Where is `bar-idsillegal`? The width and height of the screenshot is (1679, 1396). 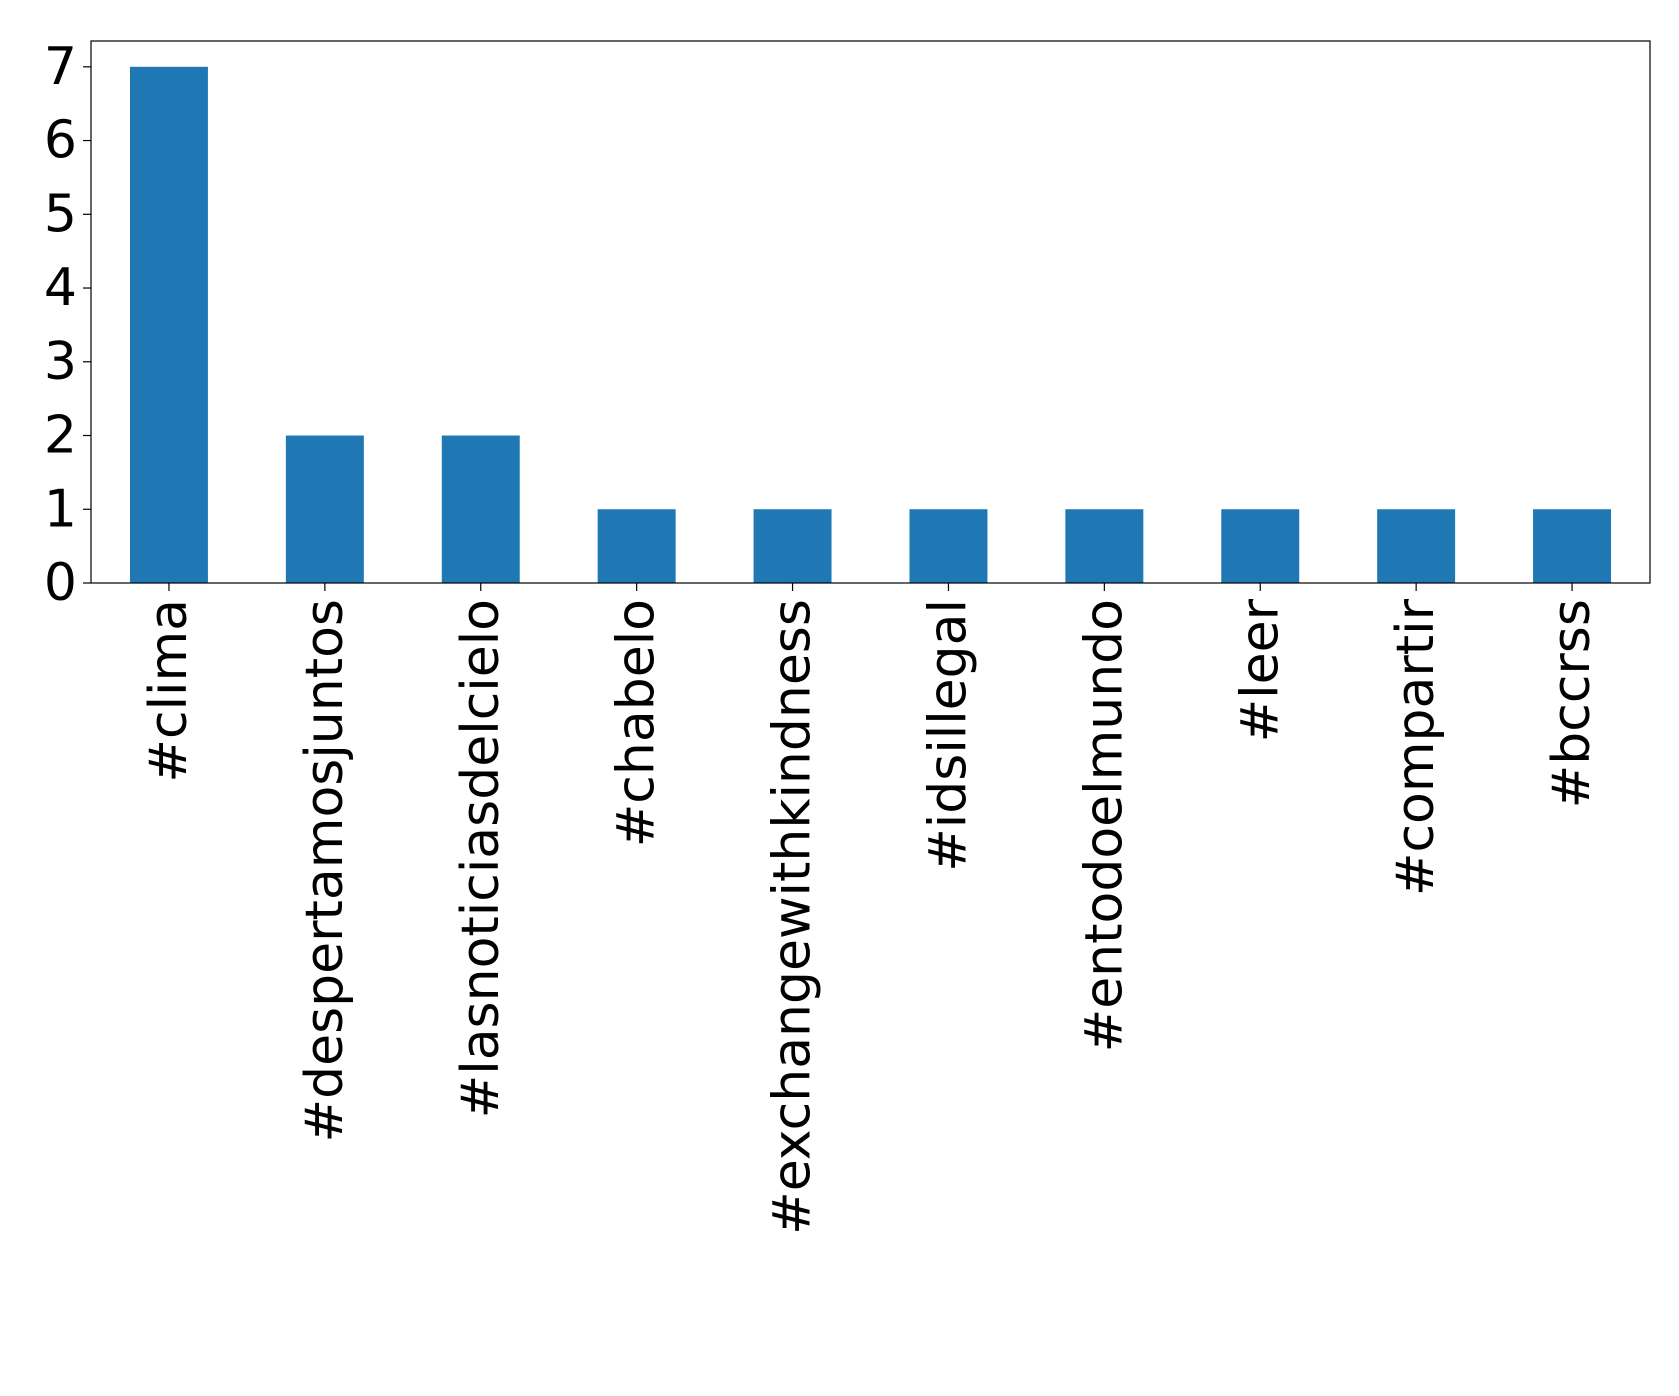
bar-idsillegal is located at coordinates (948, 546).